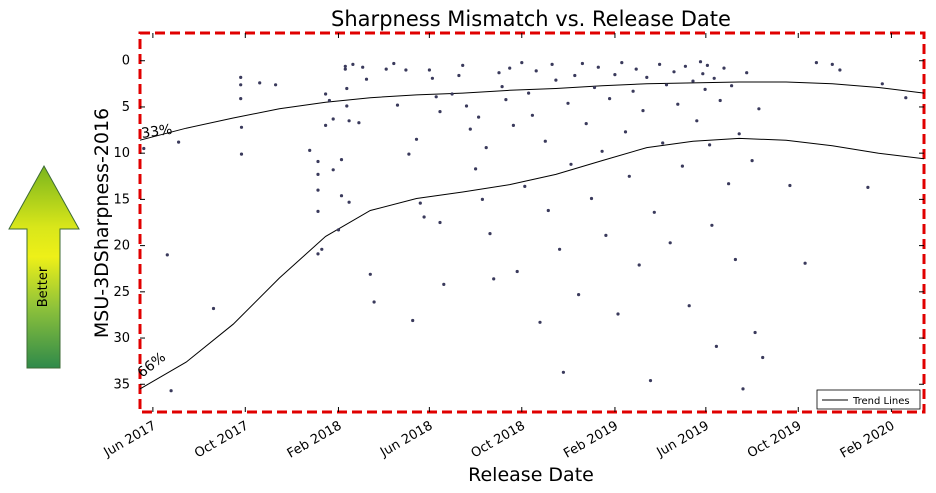  What do you see at coordinates (531, 475) in the screenshot?
I see `x-axis-label: Release Date` at bounding box center [531, 475].